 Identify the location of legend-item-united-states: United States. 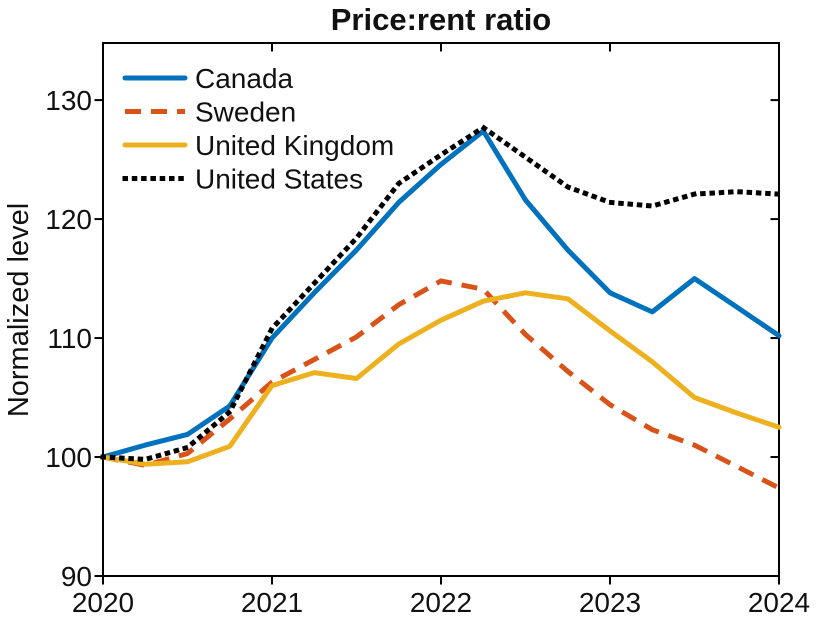
(242, 179).